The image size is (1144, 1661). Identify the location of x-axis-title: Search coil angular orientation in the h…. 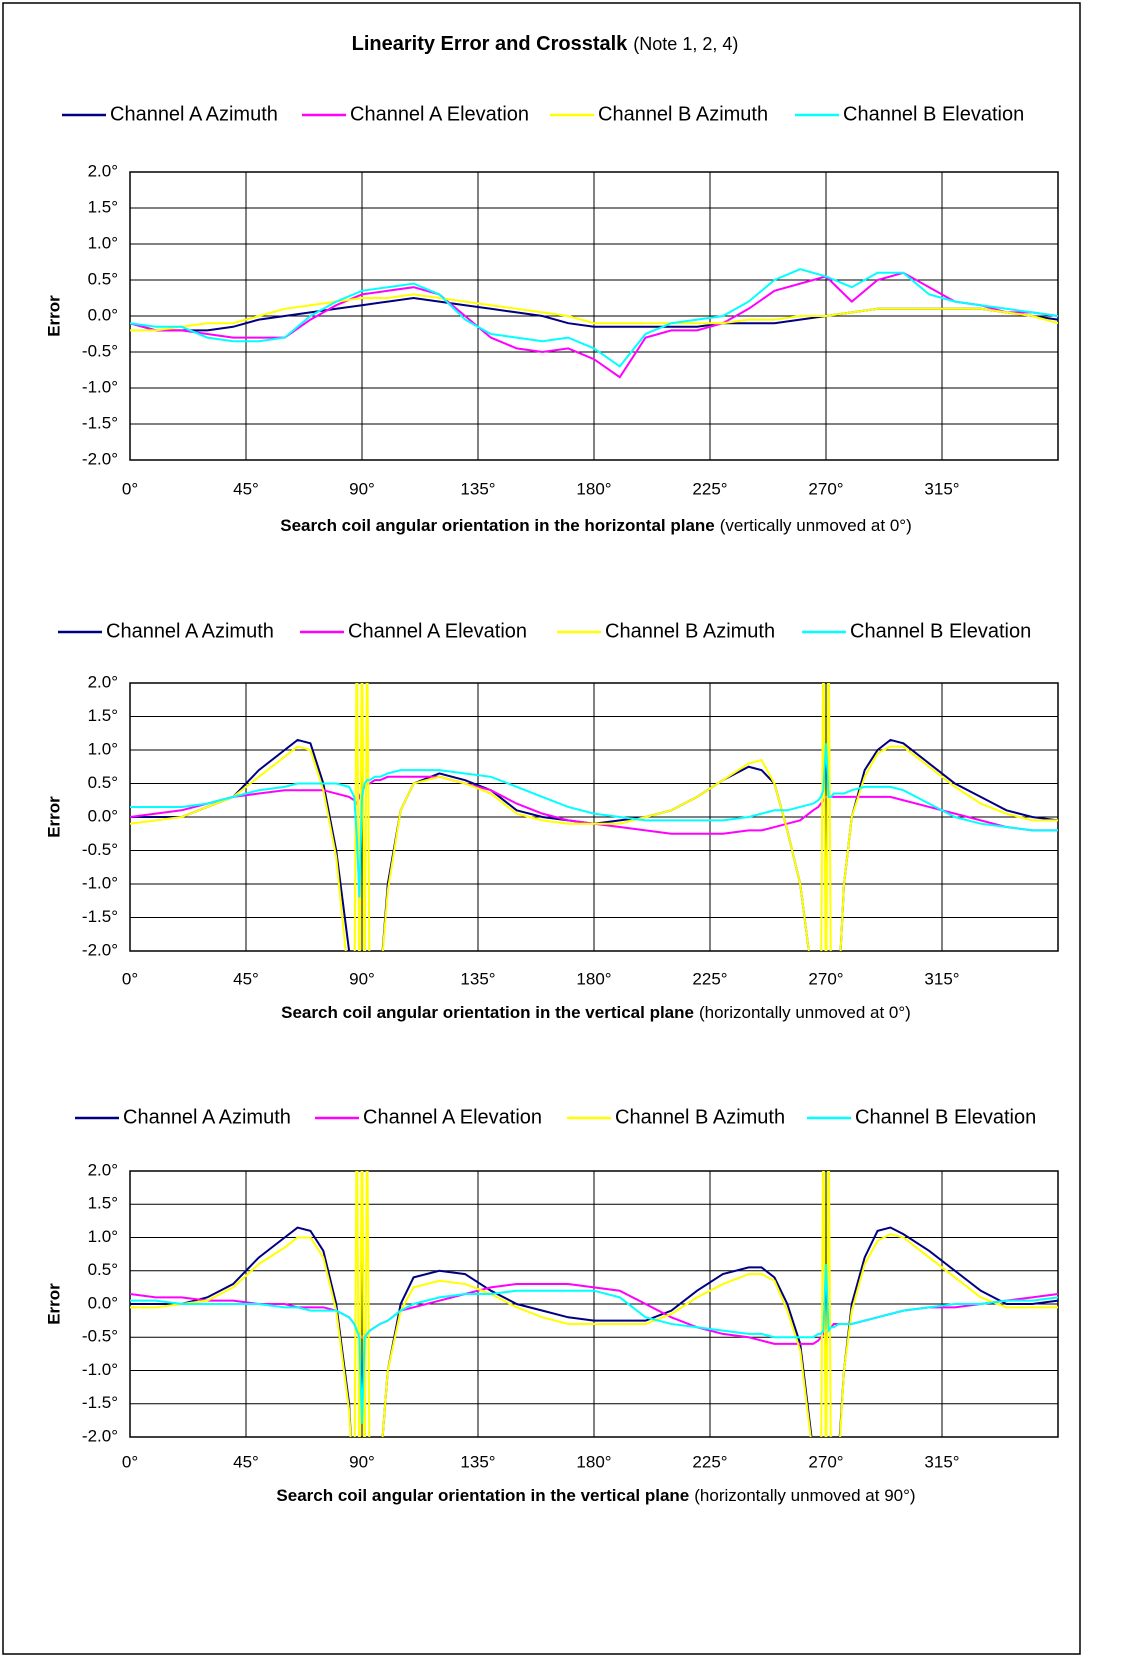
(596, 525).